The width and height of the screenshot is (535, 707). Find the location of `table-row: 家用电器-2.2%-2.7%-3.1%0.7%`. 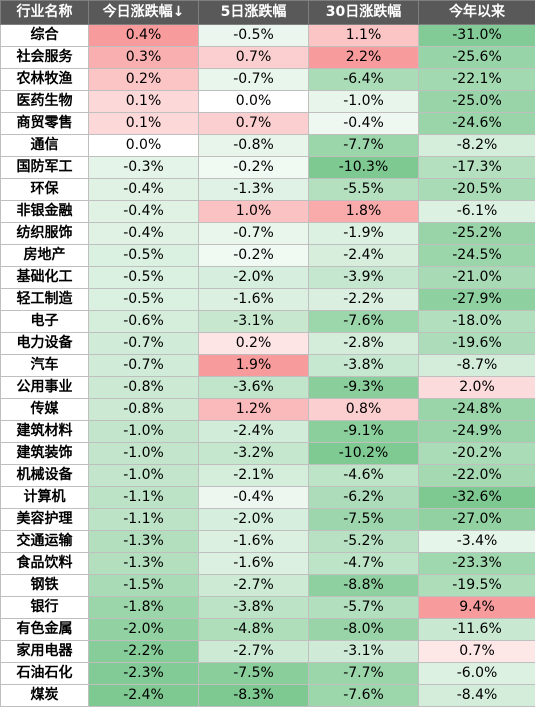

table-row: 家用电器-2.2%-2.7%-3.1%0.7% is located at coordinates (268, 652).